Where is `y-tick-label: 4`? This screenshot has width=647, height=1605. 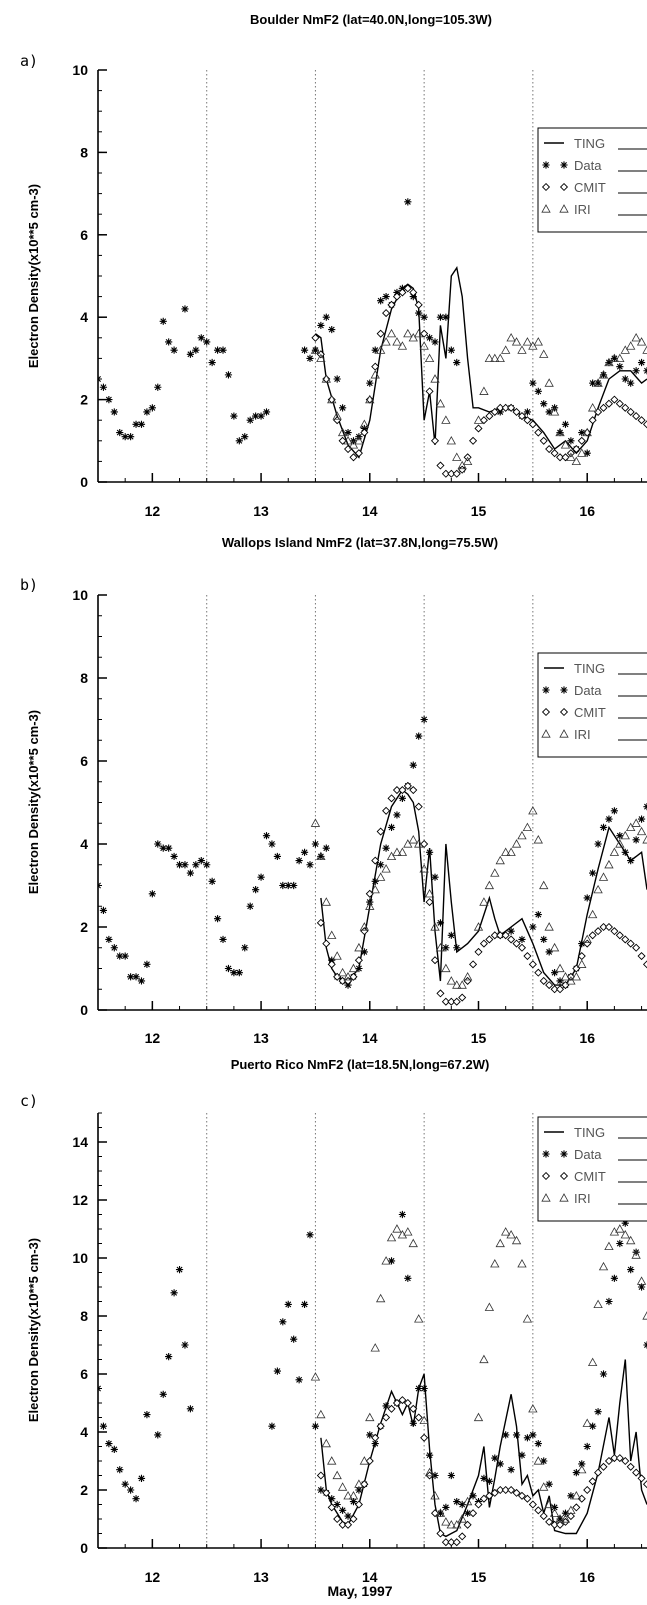 y-tick-label: 4 is located at coordinates (84, 844).